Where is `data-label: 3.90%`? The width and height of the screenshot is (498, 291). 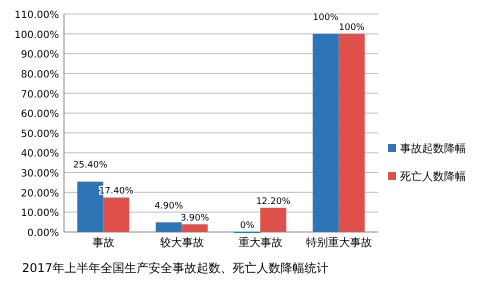
data-label: 3.90% is located at coordinates (195, 218).